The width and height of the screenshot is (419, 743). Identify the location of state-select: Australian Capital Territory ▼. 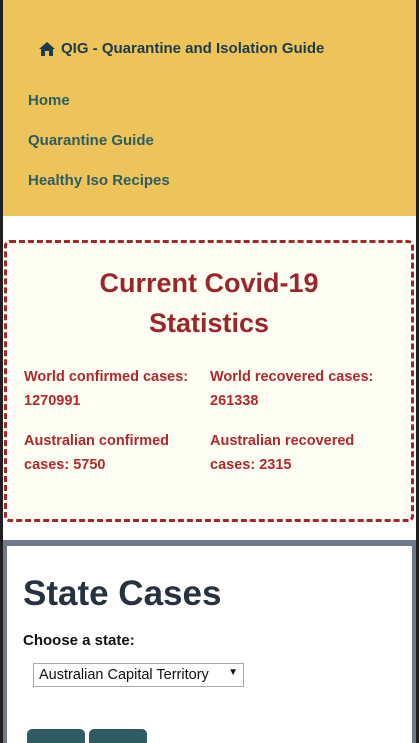
(138, 675).